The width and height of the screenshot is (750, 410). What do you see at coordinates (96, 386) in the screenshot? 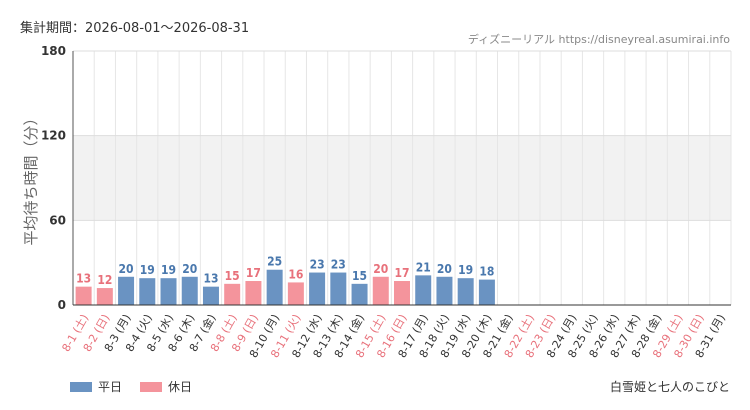
I see `legend-item-weekday: 平日` at bounding box center [96, 386].